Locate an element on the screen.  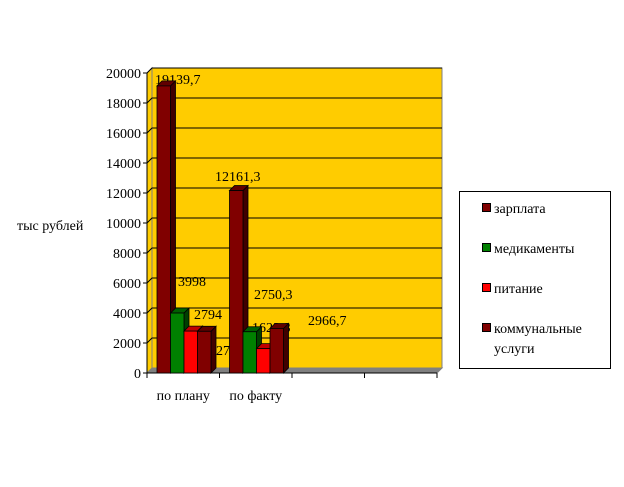
legend-label: медикаменты is located at coordinates (534, 249).